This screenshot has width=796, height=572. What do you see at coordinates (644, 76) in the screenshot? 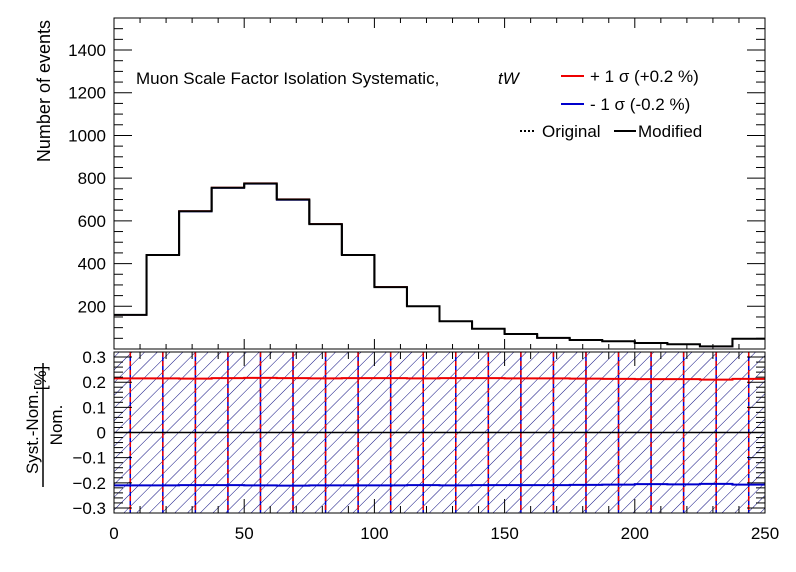
I see `legend-up-label: + 1 σ (+0.2 %)` at bounding box center [644, 76].